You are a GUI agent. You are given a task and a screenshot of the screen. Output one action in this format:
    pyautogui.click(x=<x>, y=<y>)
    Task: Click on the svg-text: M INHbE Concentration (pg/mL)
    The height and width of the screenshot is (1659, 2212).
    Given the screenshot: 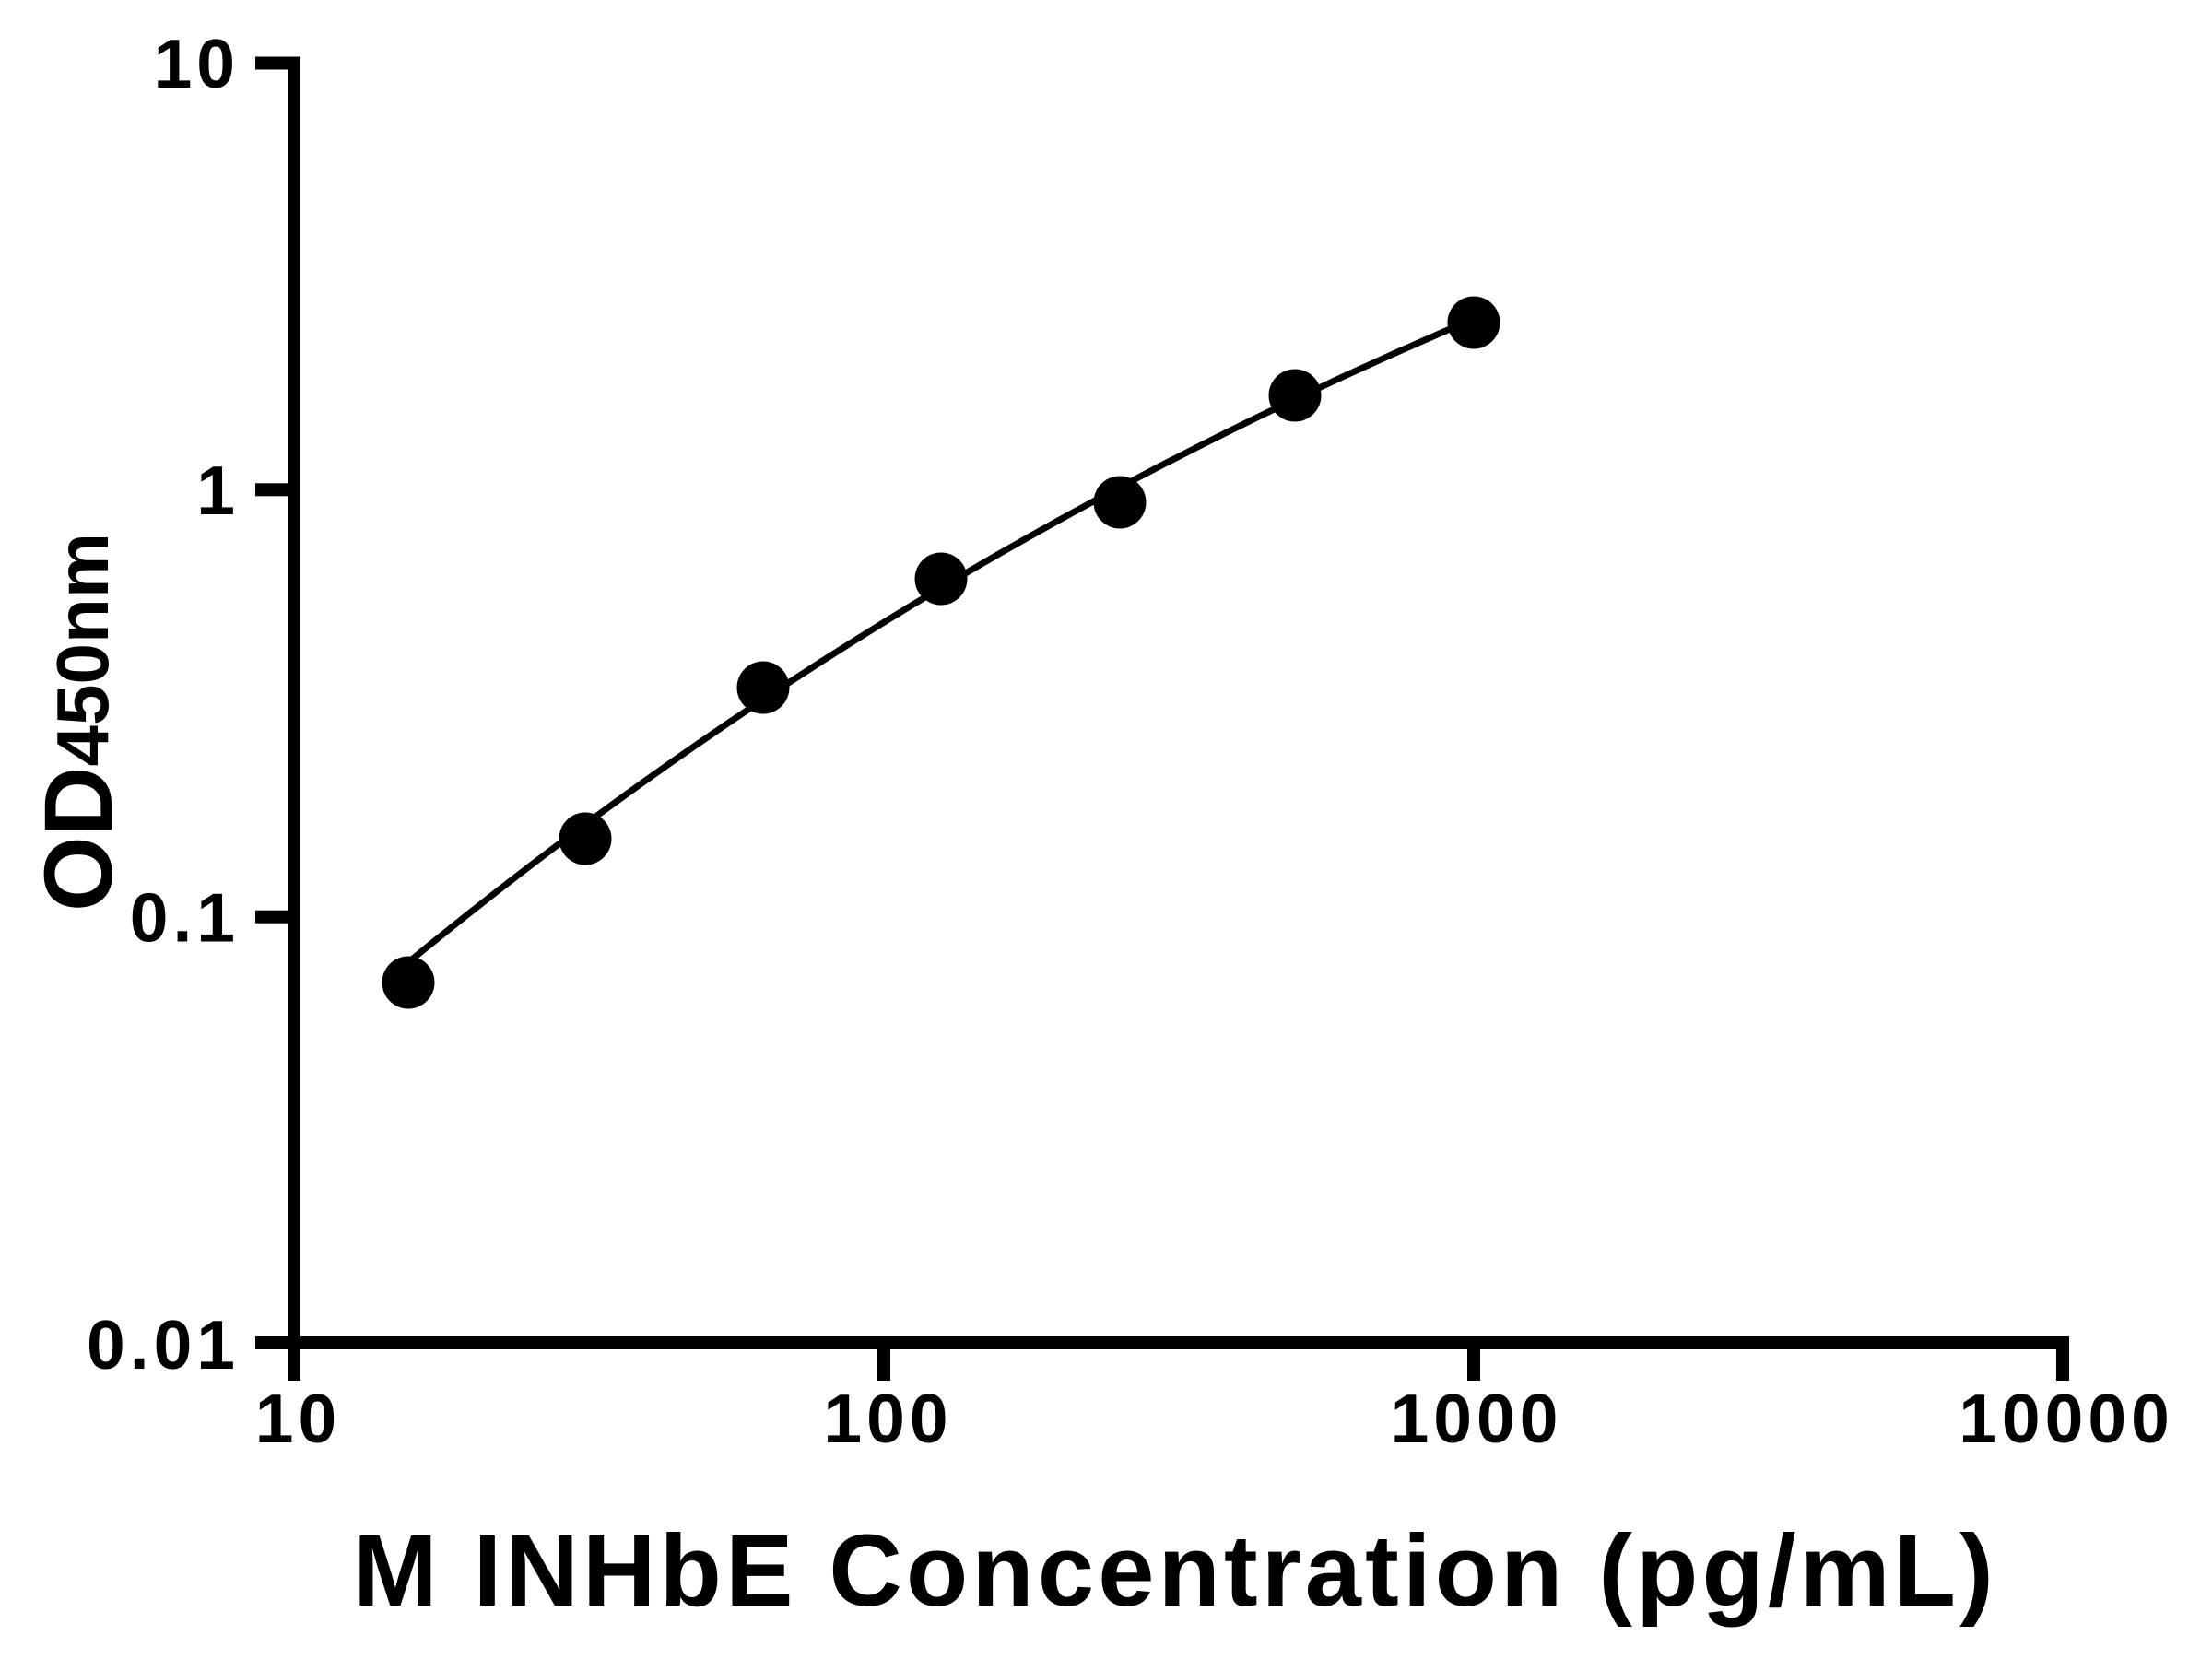 What is the action you would take?
    pyautogui.click(x=1175, y=1571)
    